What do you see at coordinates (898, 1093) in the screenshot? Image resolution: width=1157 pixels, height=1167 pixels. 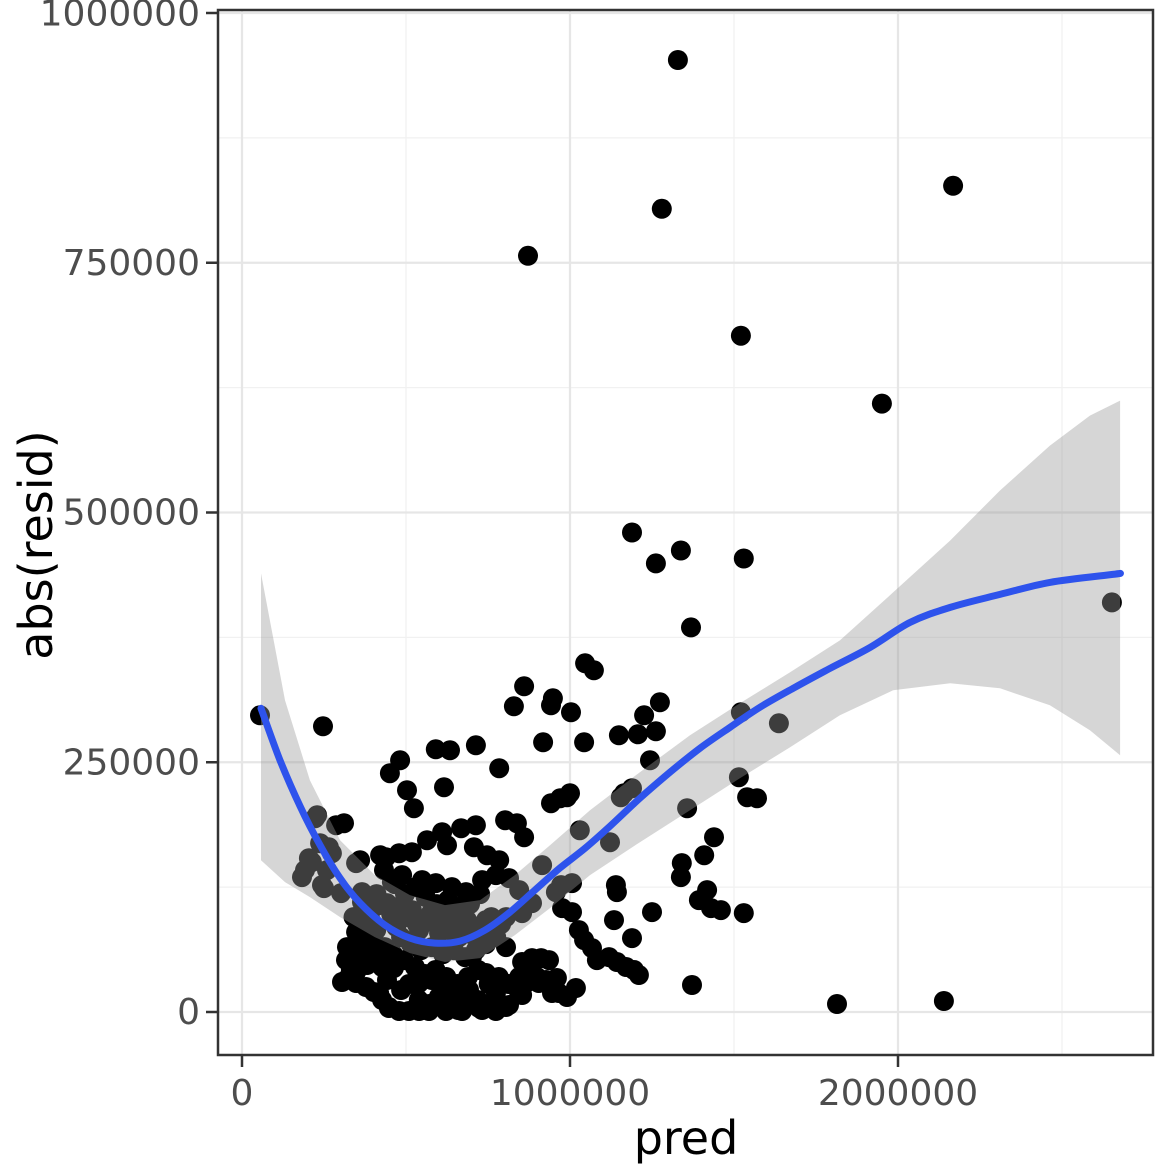 I see `x-tick-label: 2000000` at bounding box center [898, 1093].